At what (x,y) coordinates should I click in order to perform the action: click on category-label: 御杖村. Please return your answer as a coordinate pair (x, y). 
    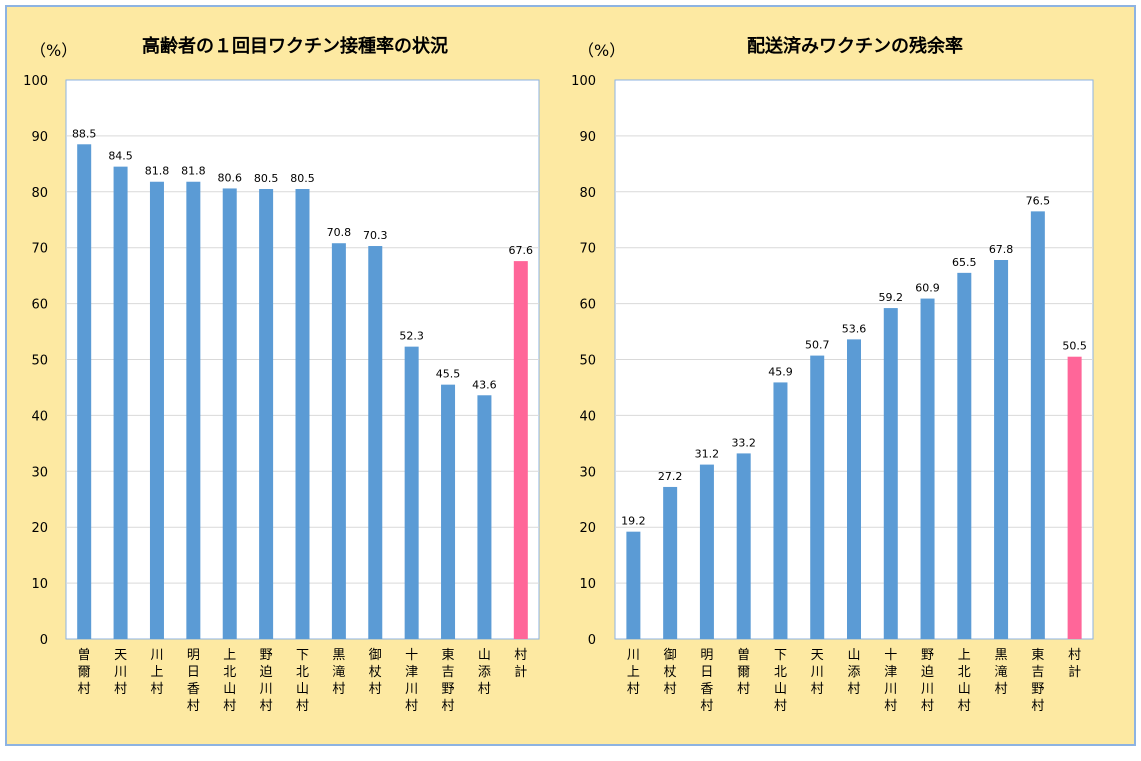
    Looking at the image, I should click on (670, 672).